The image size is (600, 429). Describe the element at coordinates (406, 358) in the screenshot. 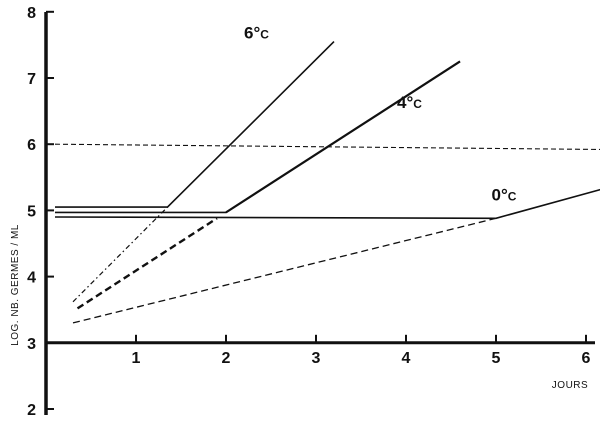

I see `x-tick-label: 4` at that location.